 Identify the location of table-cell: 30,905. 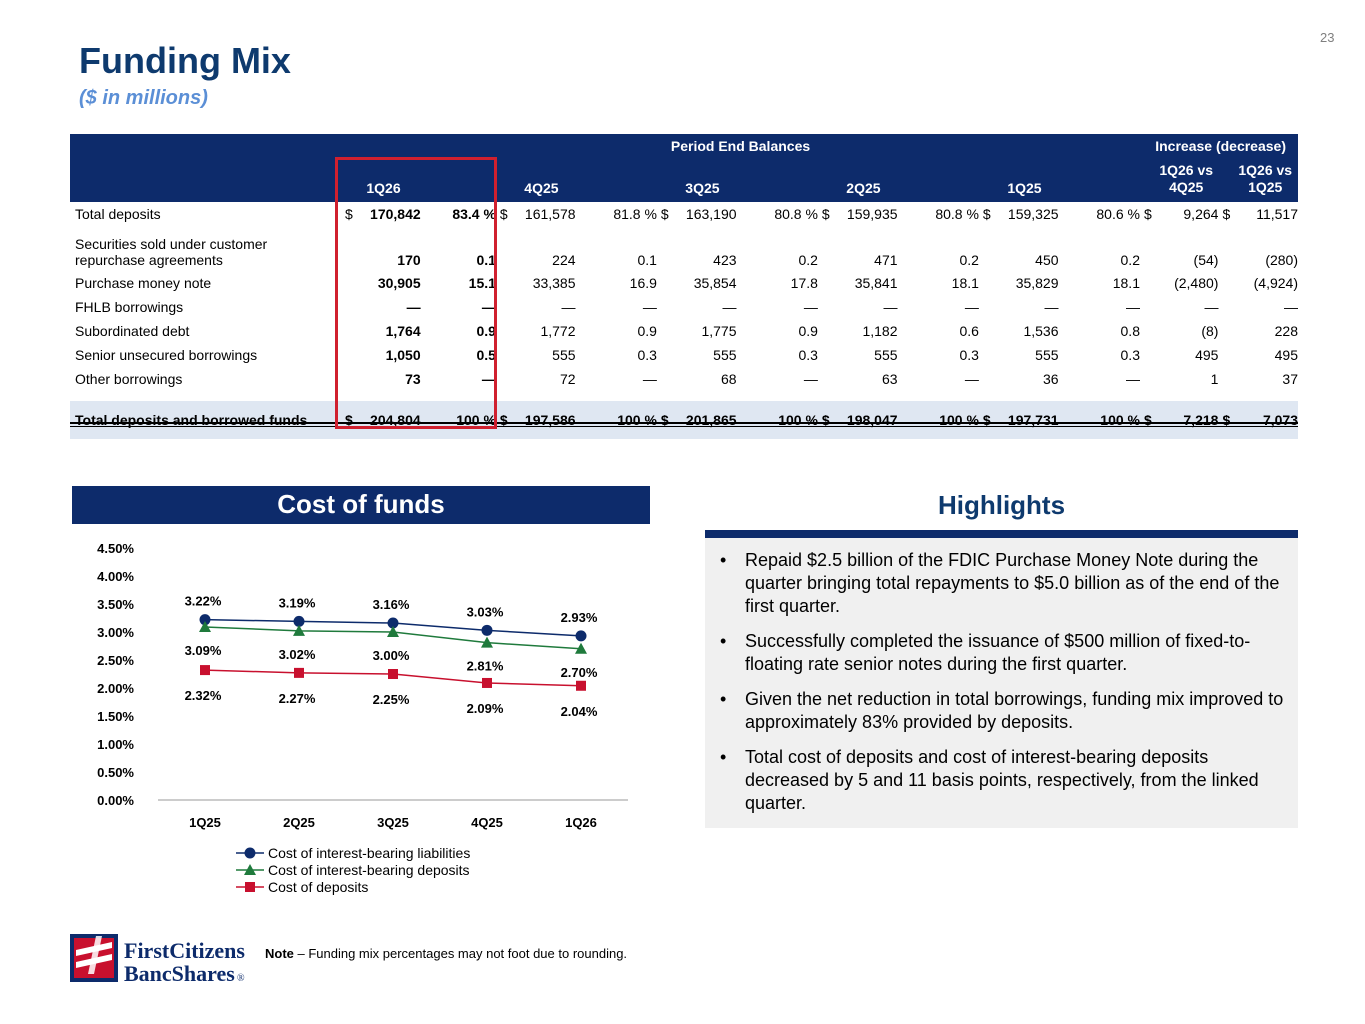
(399, 283).